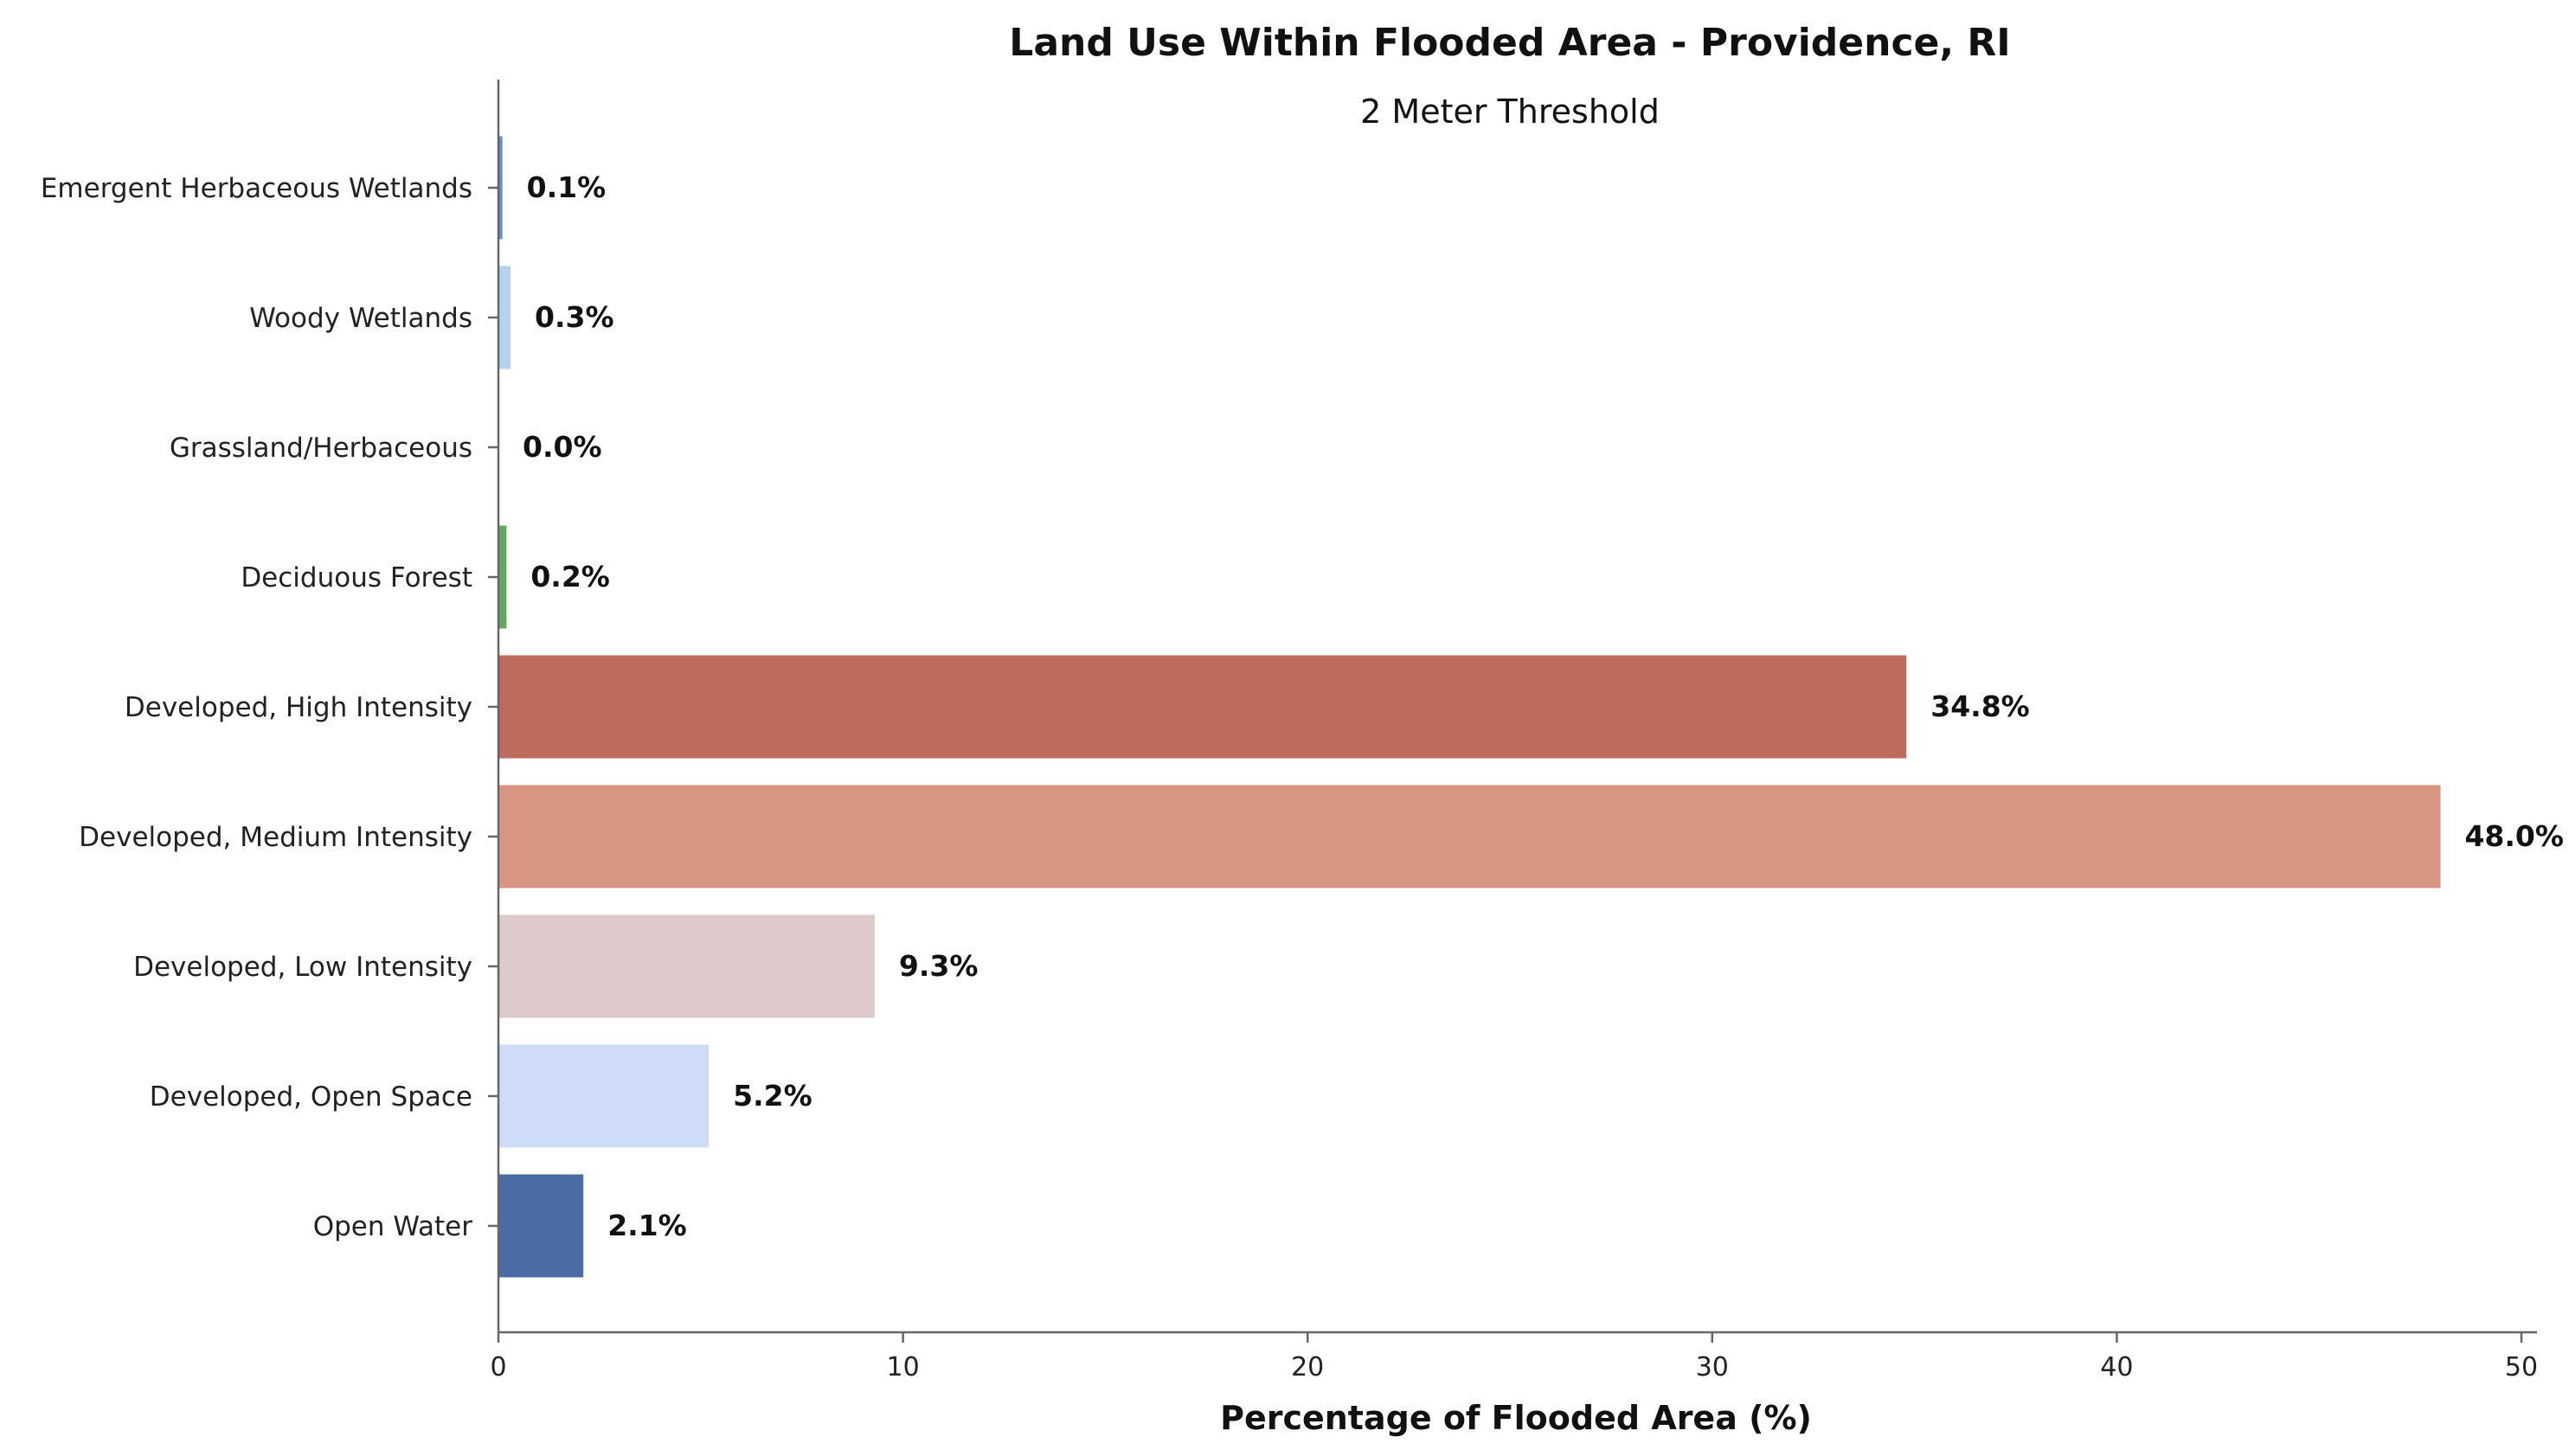  Describe the element at coordinates (393, 1226) in the screenshot. I see `category-label: Open Water` at that location.